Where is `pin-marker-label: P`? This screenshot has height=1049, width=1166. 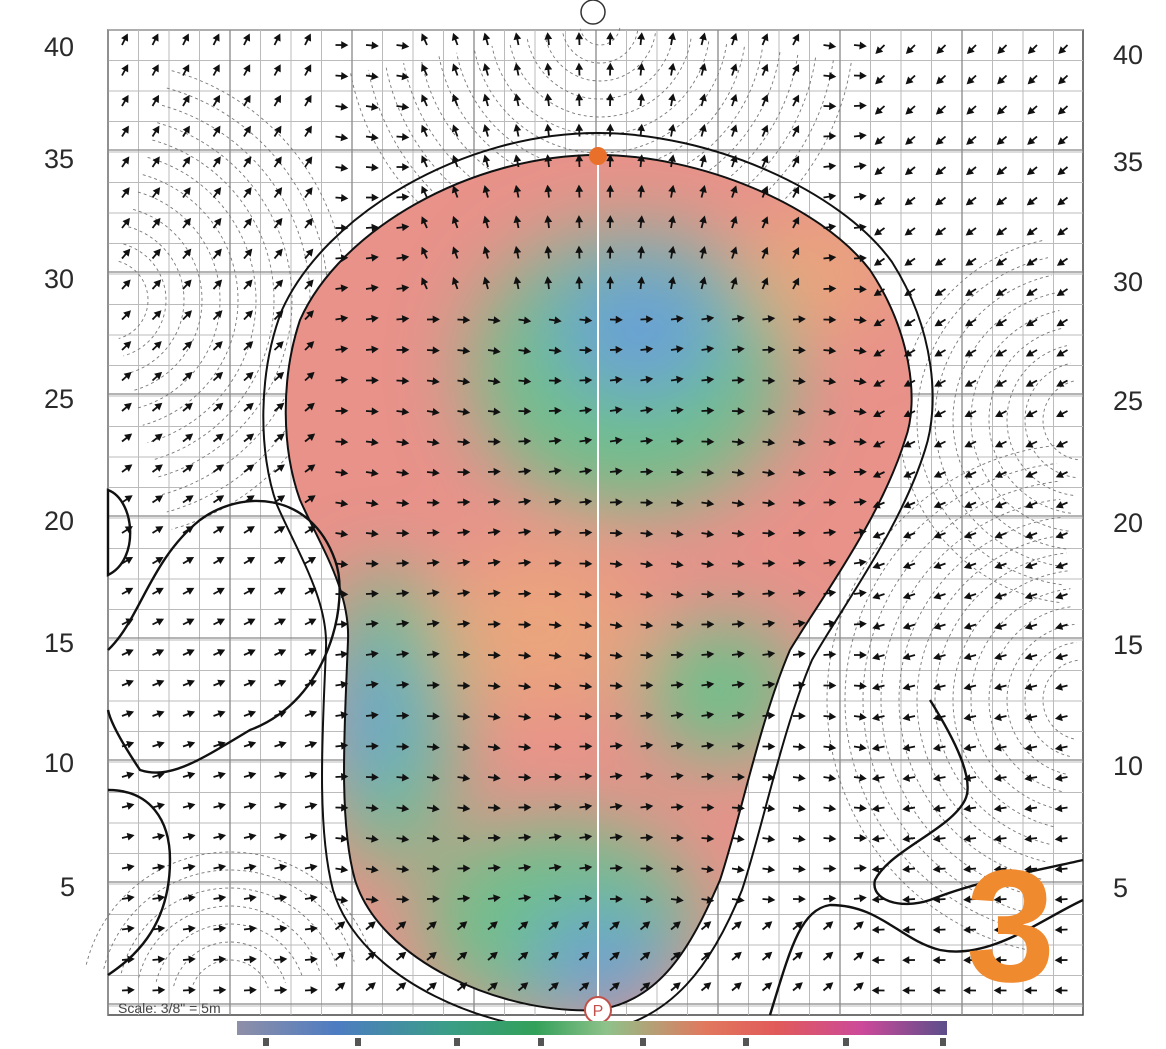 pin-marker-label: P is located at coordinates (598, 1011).